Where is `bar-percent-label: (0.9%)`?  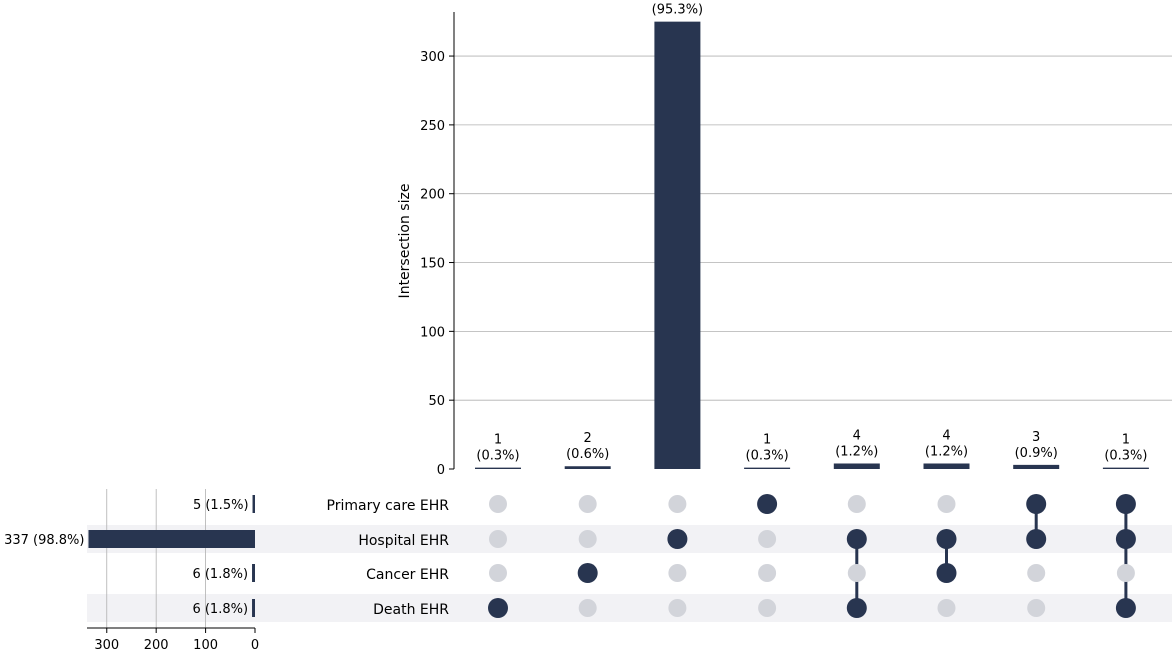 bar-percent-label: (0.9%) is located at coordinates (1036, 453).